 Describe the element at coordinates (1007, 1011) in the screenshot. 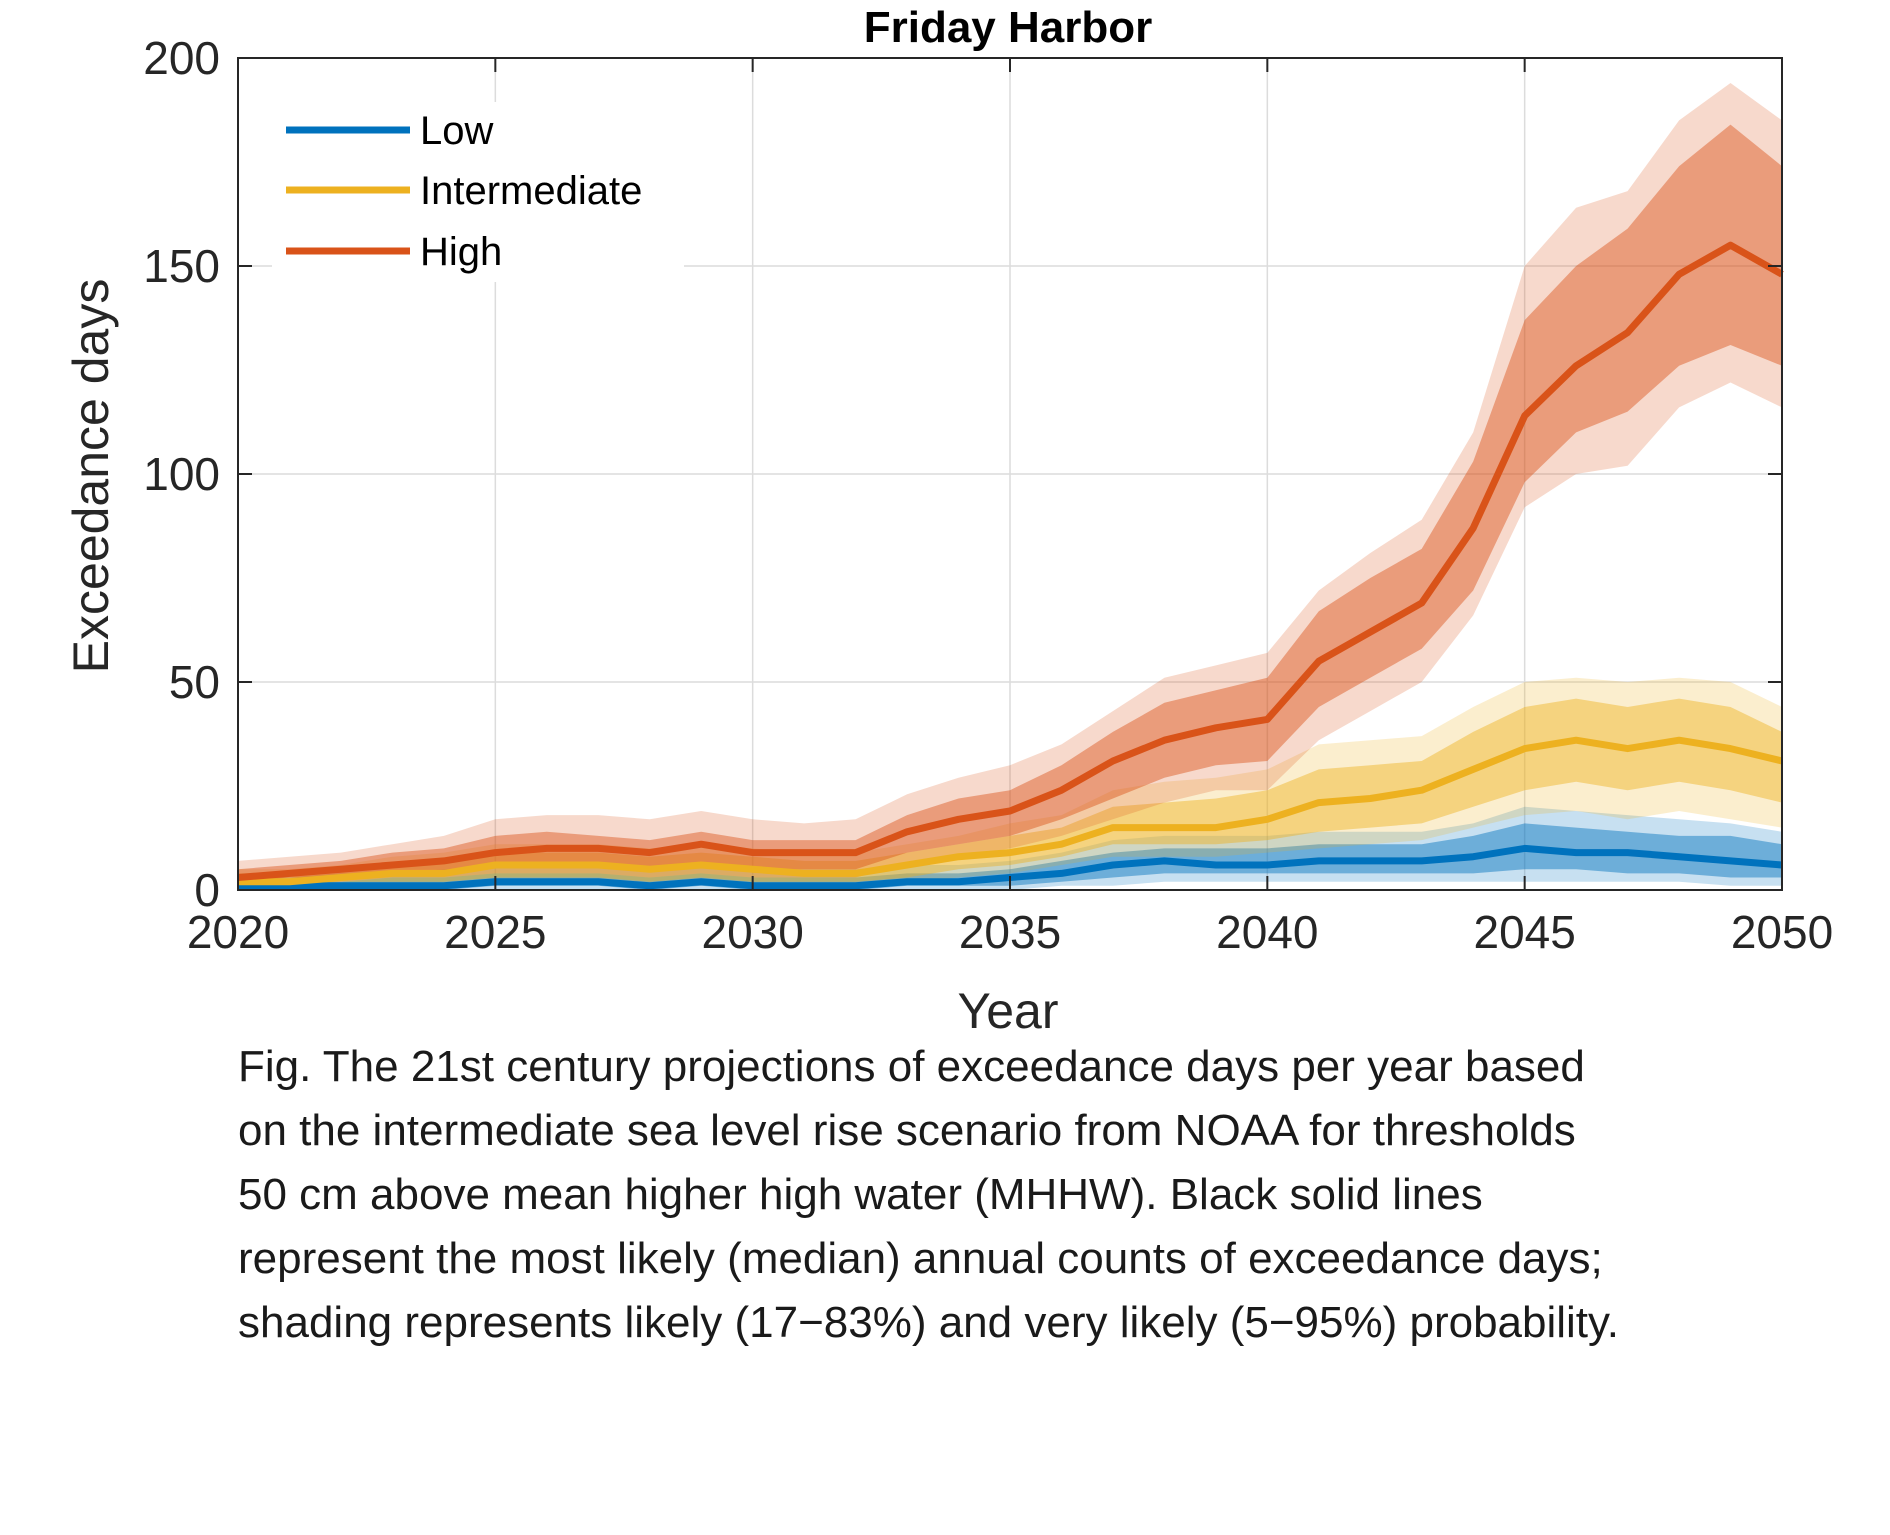

I see `x-axis-label: Year` at that location.